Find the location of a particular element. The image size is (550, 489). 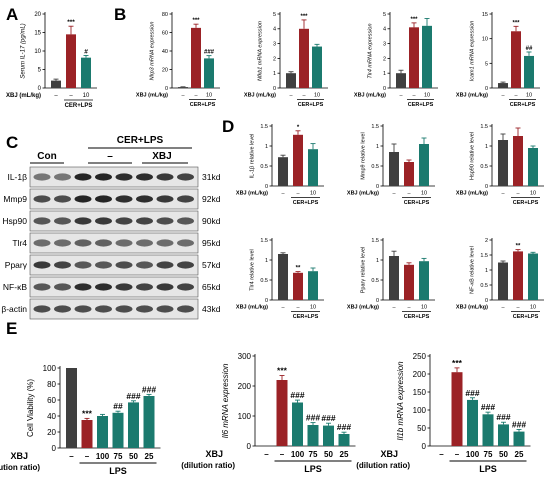

blot-kd-label: 92kd is located at coordinates (211, 199).